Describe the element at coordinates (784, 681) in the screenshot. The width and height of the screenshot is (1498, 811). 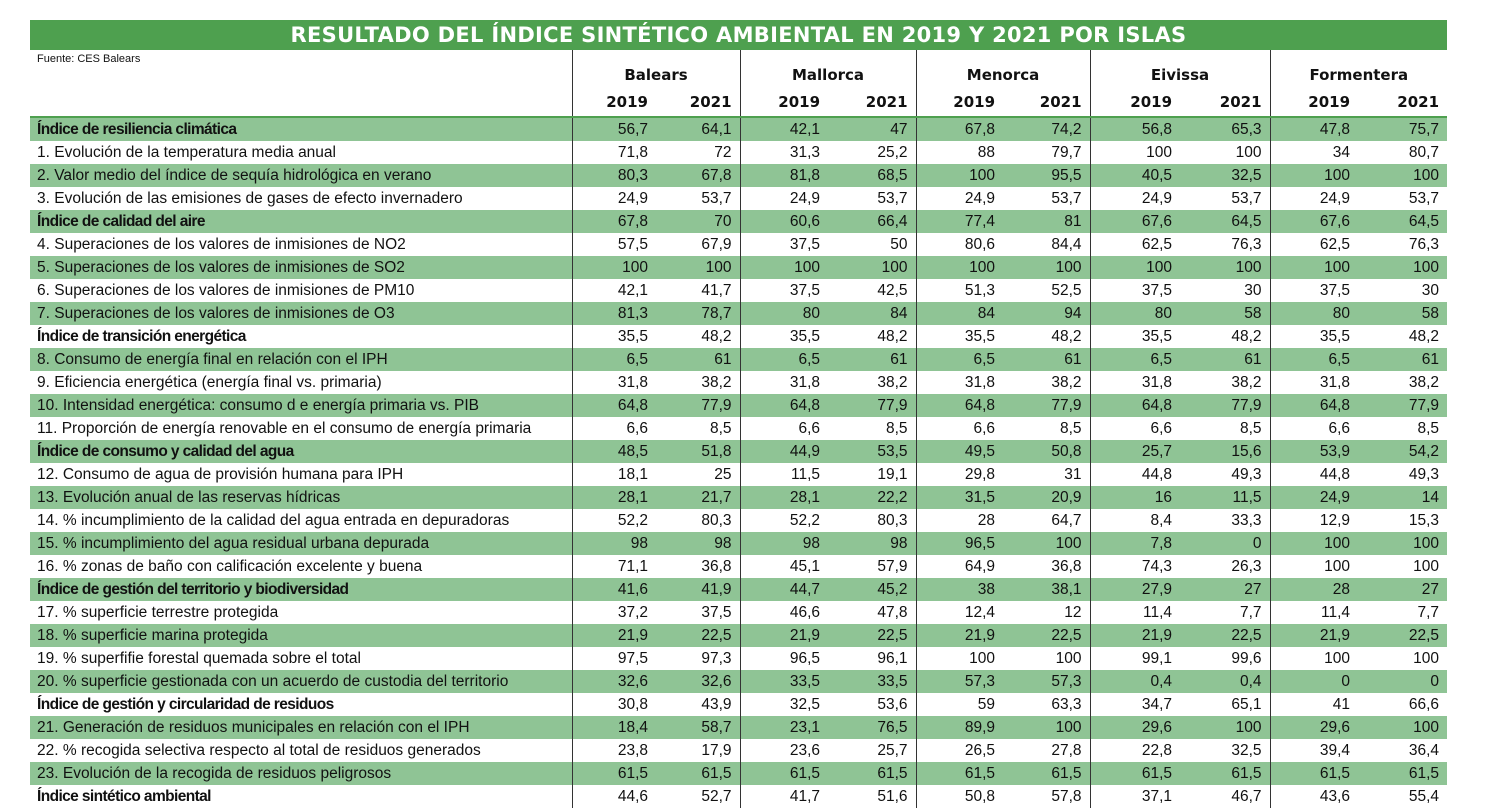
I see `value-cell: 33,5` at that location.